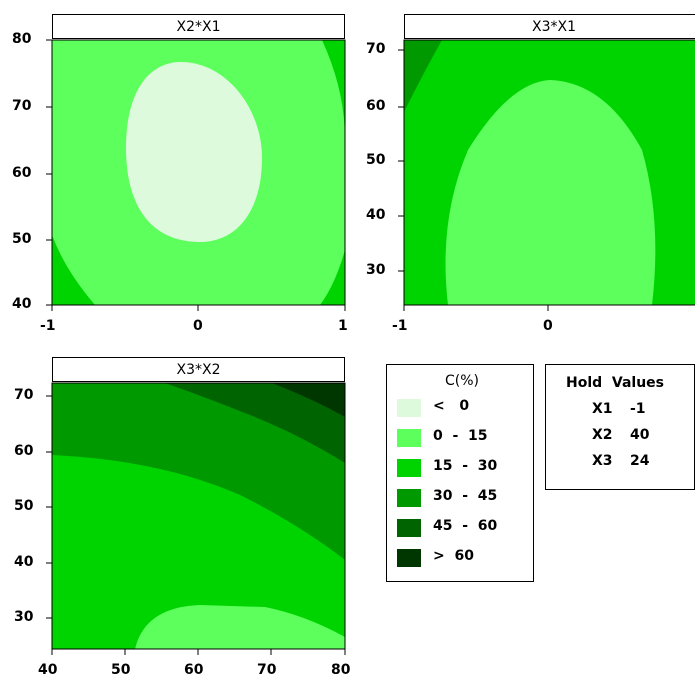  I want to click on x-tick-label: 1, so click(343, 326).